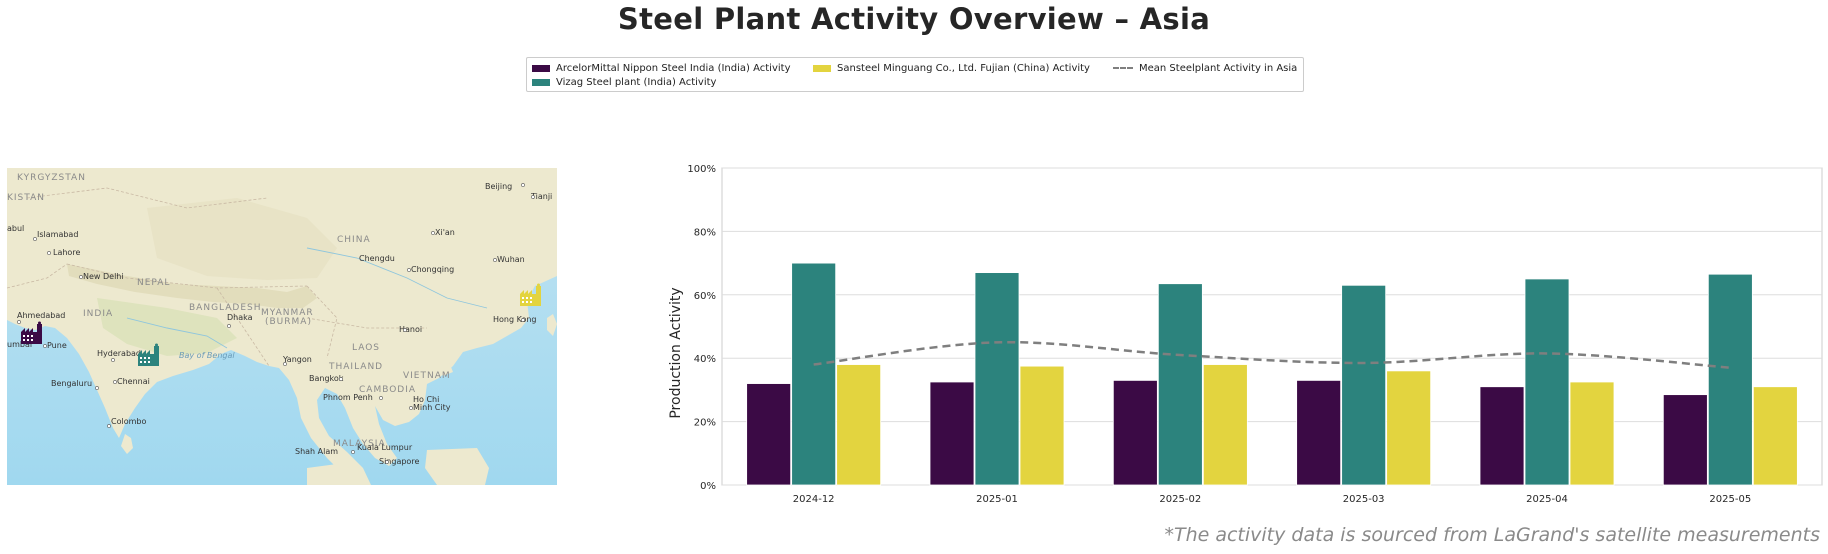 The image size is (1828, 554). I want to click on legend-swatch-vizag, so click(541, 82).